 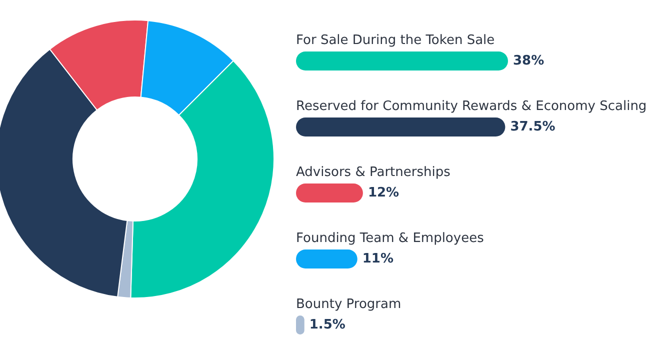 What do you see at coordinates (528, 61) in the screenshot?
I see `data-label: 38%` at bounding box center [528, 61].